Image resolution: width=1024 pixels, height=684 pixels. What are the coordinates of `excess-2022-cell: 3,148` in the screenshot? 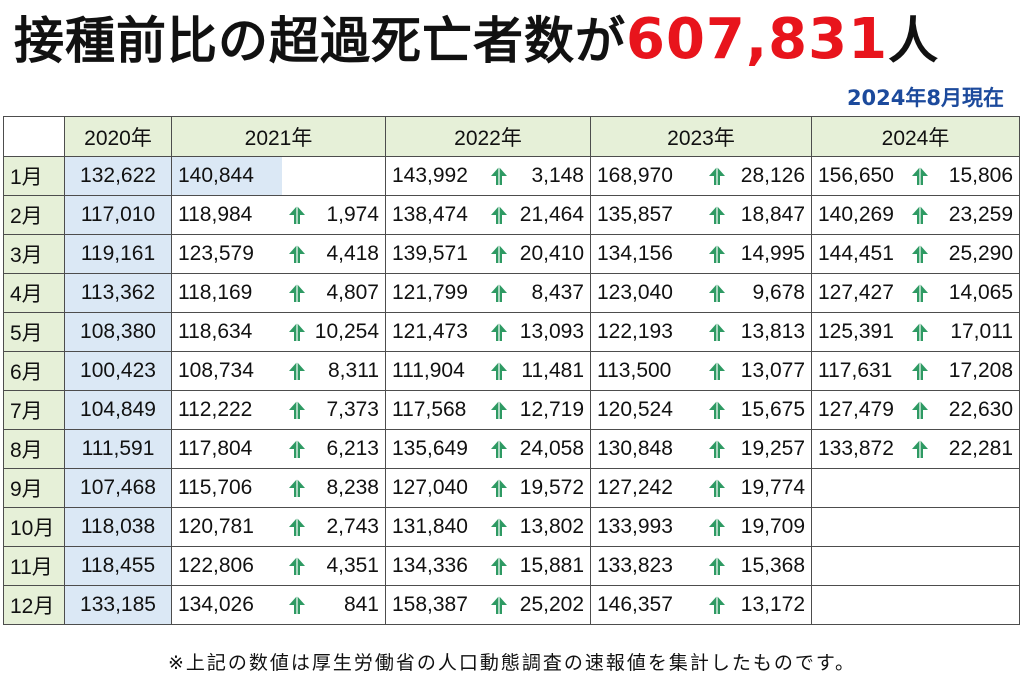 It's located at (537, 176).